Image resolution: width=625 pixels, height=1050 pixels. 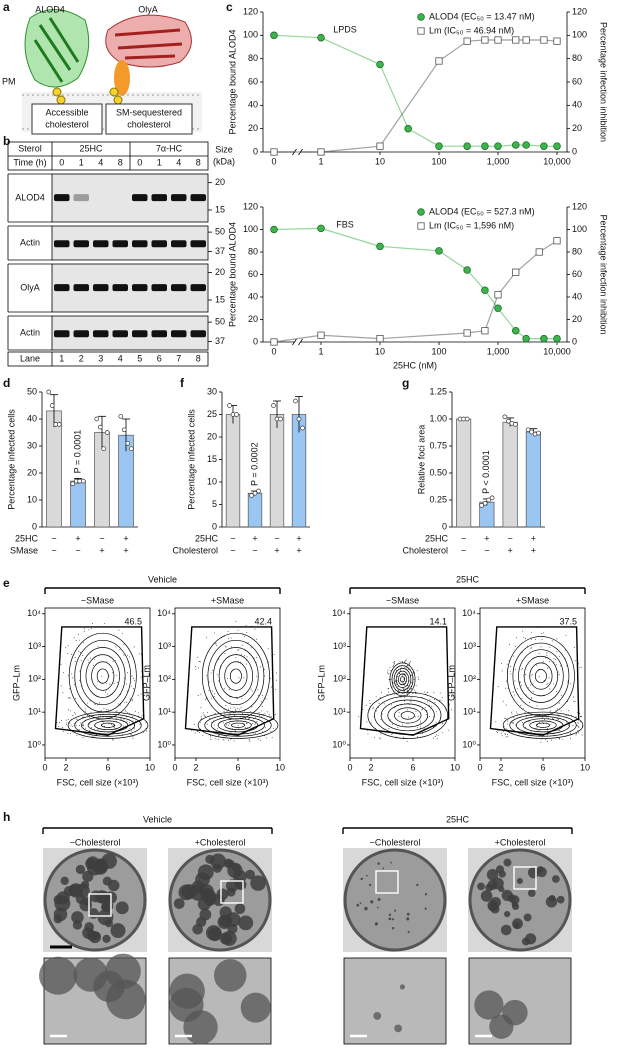 I want to click on row-label: Actin, so click(x=30, y=332).